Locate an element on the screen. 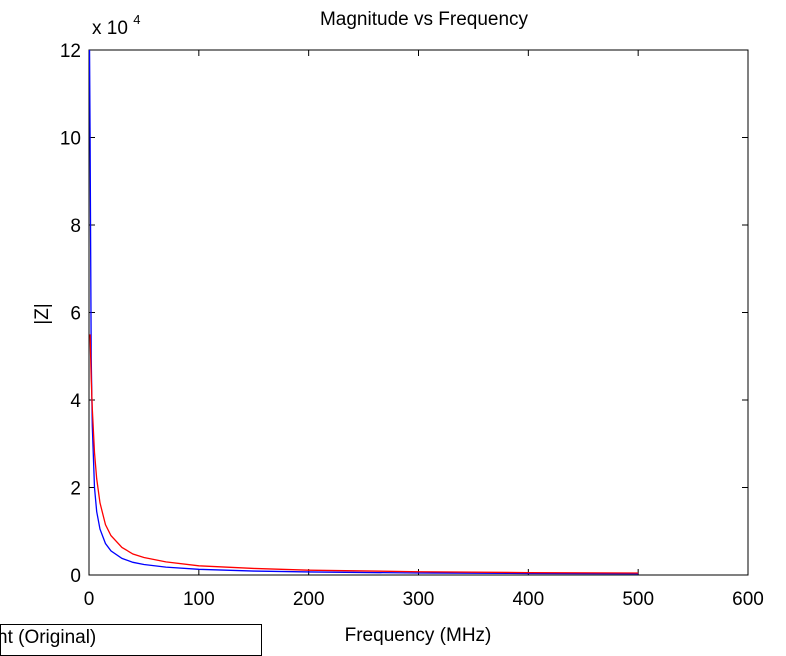 The width and height of the screenshot is (786, 656). y-tick-label: 12 is located at coordinates (70, 51).